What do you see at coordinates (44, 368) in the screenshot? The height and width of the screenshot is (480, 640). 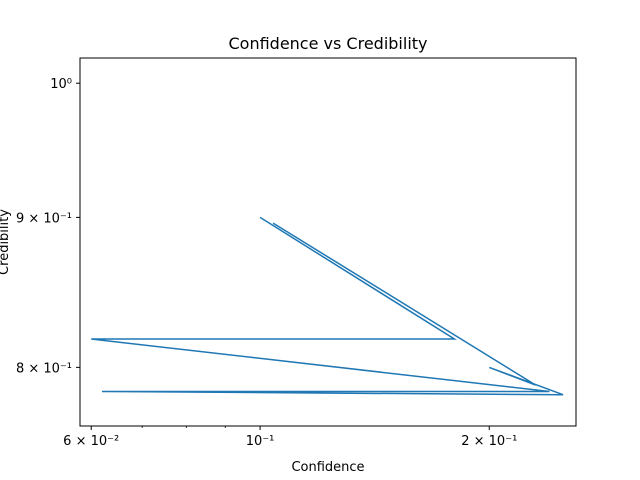 I see `y-tick-label-0: 8 × 10⁻¹` at bounding box center [44, 368].